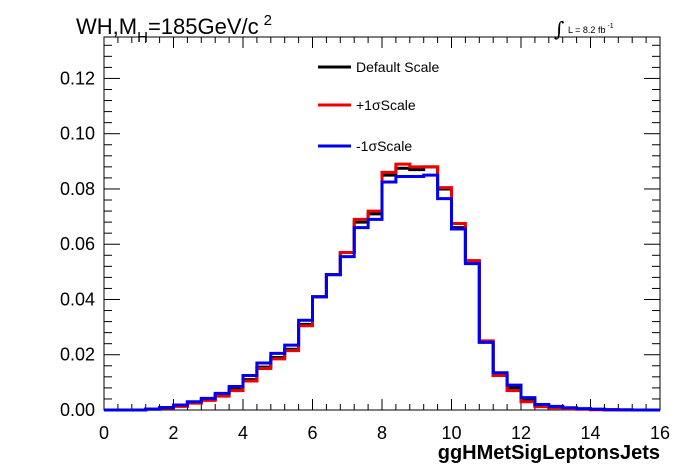 The height and width of the screenshot is (472, 696). What do you see at coordinates (549, 453) in the screenshot?
I see `x-axis-label: ggHMetSigLeptonsJets` at bounding box center [549, 453].